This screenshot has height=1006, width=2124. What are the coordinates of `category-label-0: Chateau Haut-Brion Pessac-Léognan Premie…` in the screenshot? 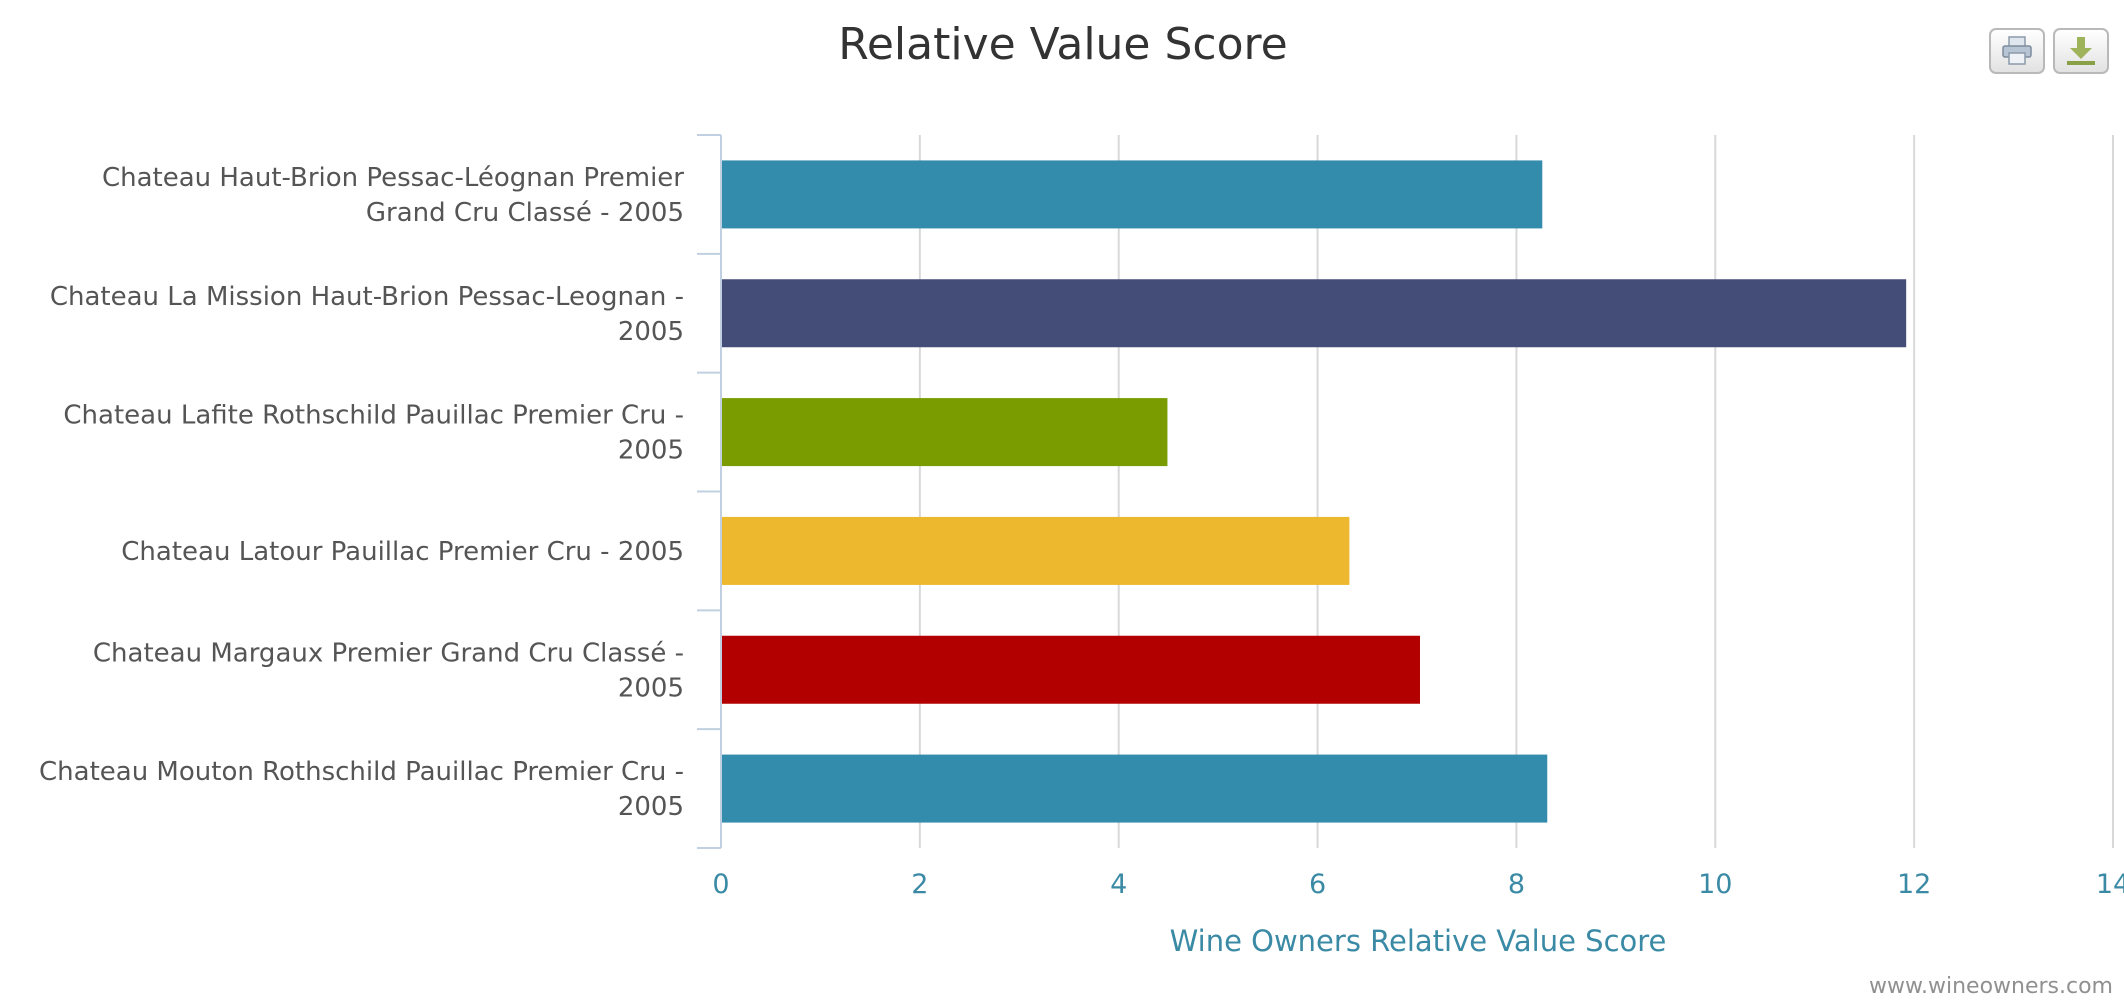 It's located at (393, 195).